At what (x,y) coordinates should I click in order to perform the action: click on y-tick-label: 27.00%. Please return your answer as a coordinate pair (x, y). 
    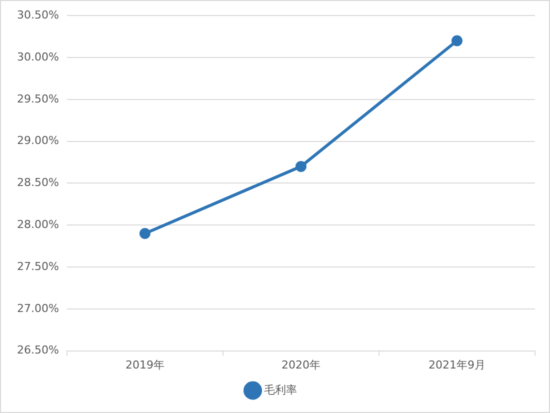
    Looking at the image, I should click on (37, 308).